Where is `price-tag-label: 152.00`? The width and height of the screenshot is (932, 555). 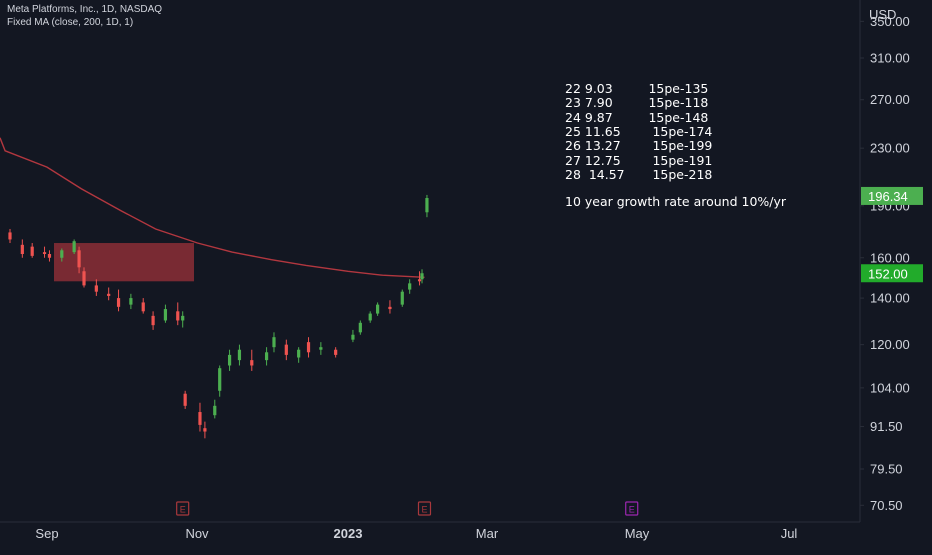
price-tag-label: 152.00 is located at coordinates (888, 273).